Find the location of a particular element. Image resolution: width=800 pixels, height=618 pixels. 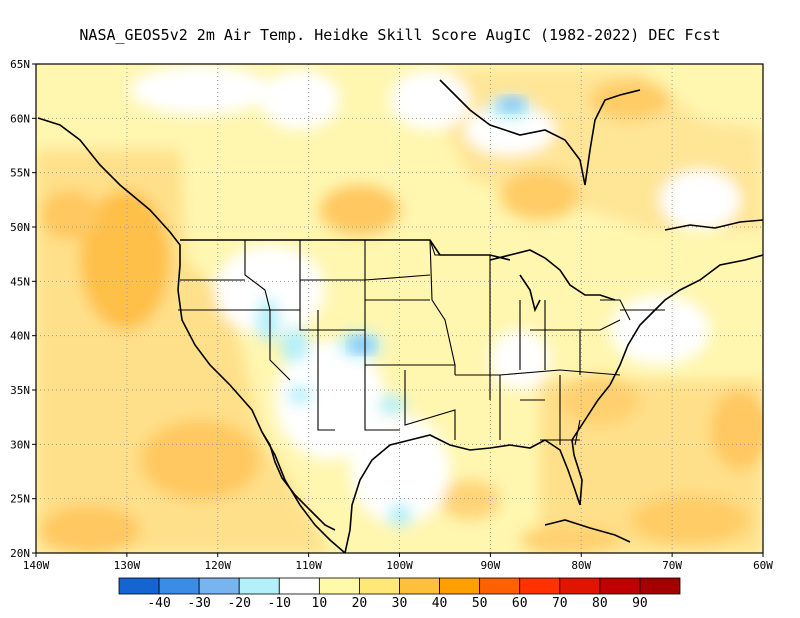

lat-label: 25N is located at coordinates (20, 499).